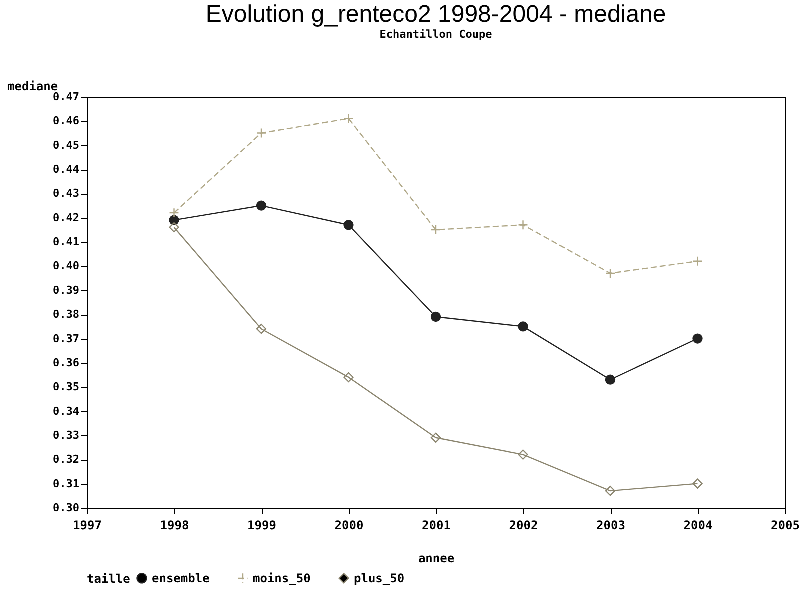 Image resolution: width=800 pixels, height=604 pixels. What do you see at coordinates (66, 290) in the screenshot?
I see `y-tick-label: 0.39` at bounding box center [66, 290].